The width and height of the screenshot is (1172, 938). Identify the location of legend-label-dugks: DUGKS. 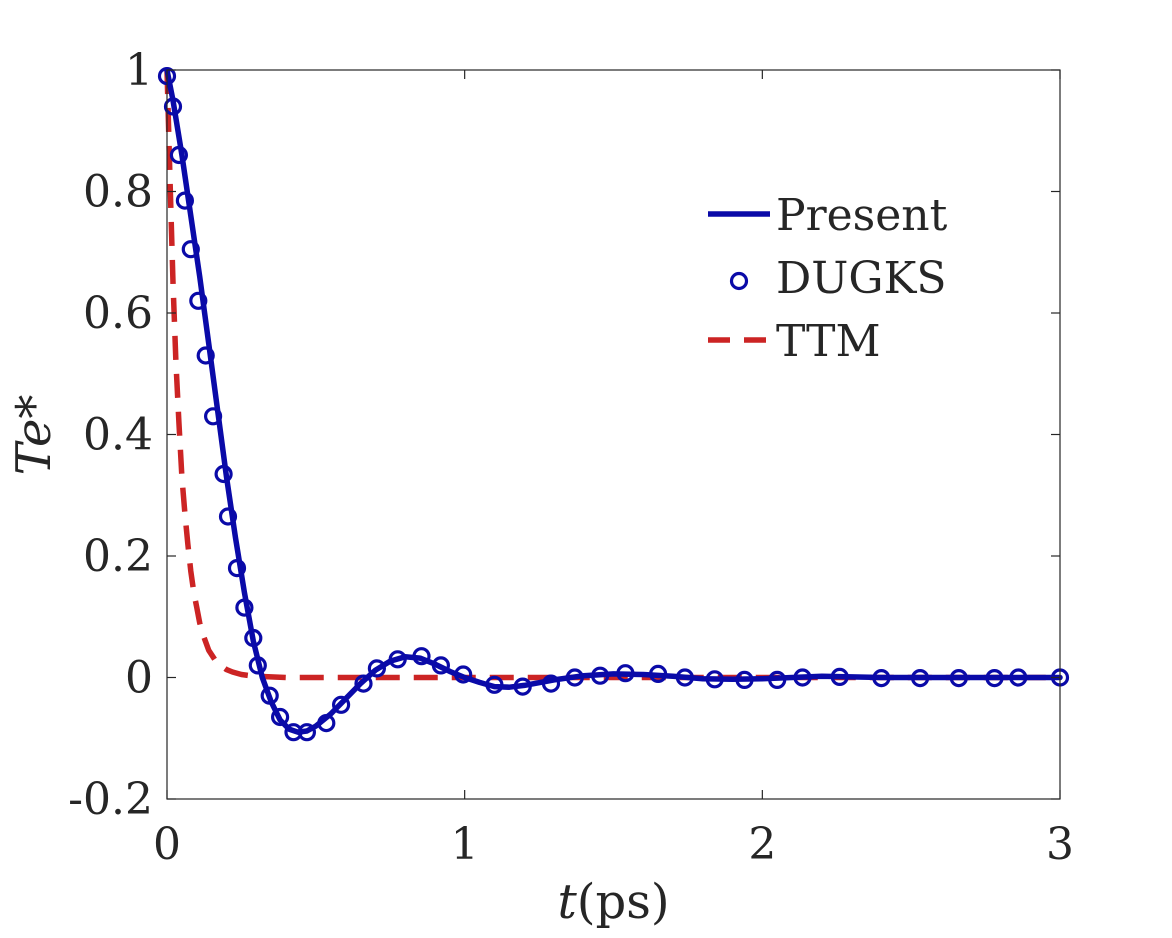
(861, 278).